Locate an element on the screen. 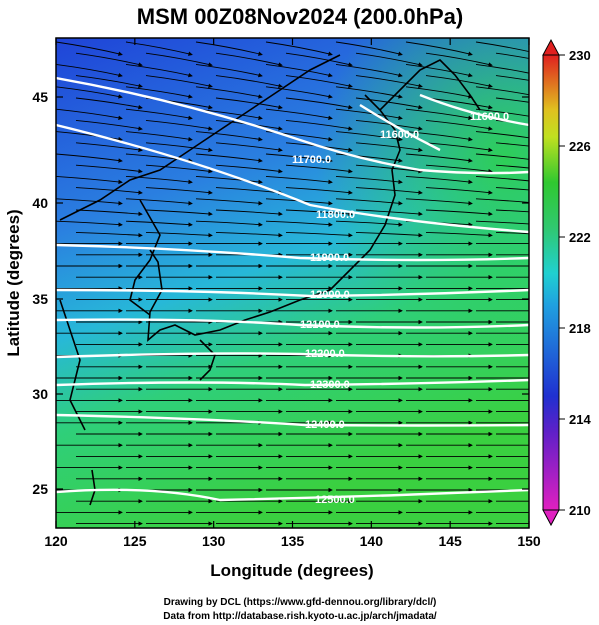 The height and width of the screenshot is (625, 599). y-tick-label: 30 is located at coordinates (40, 394).